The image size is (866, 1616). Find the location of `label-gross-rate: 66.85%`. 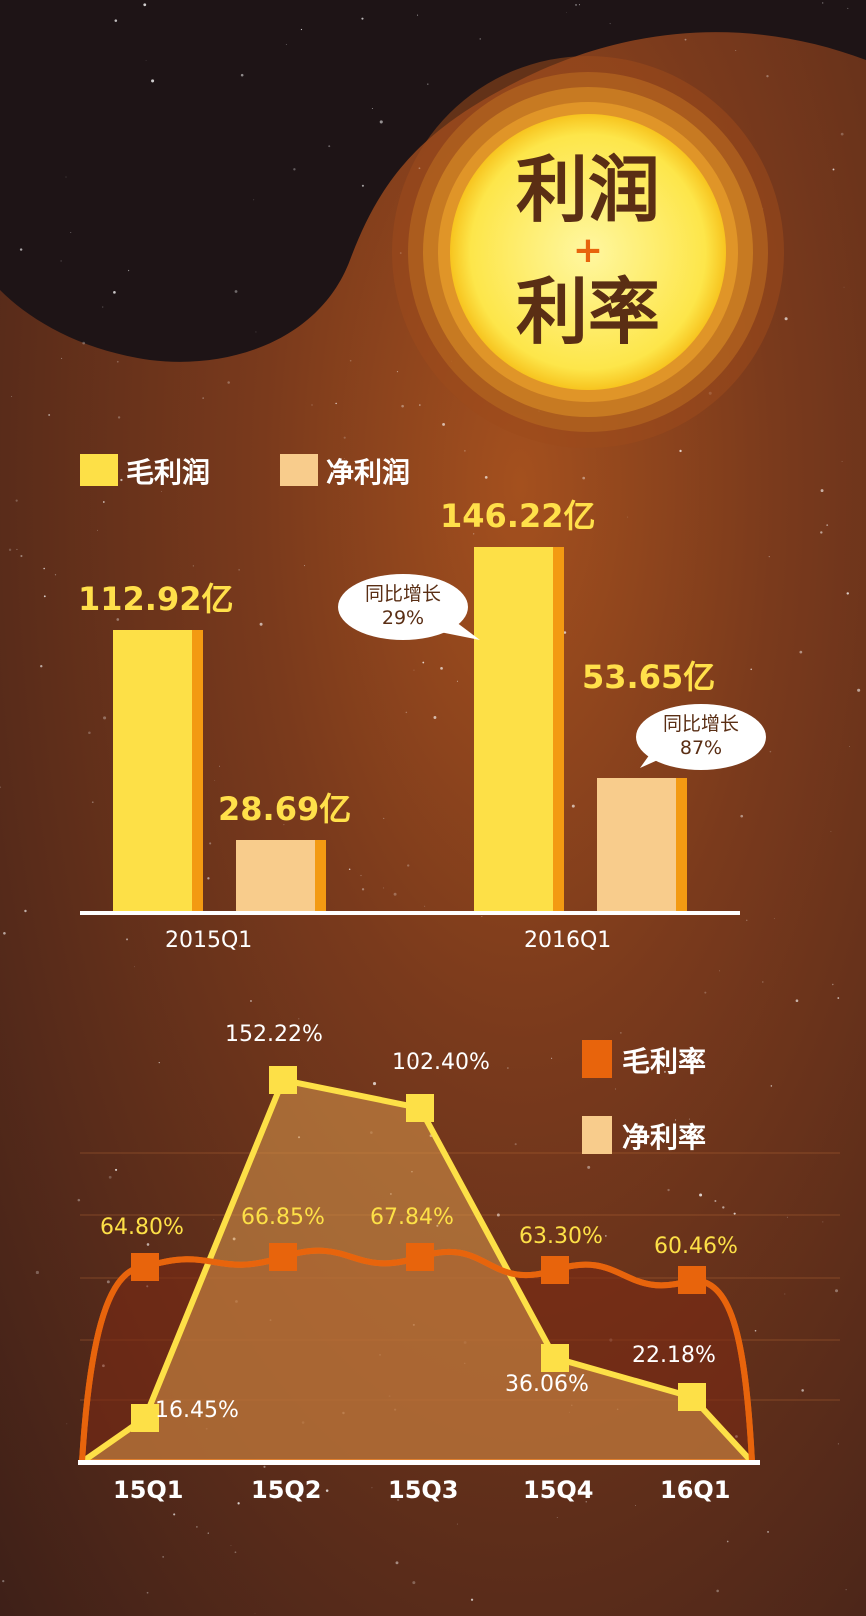

label-gross-rate: 66.85% is located at coordinates (283, 1217).